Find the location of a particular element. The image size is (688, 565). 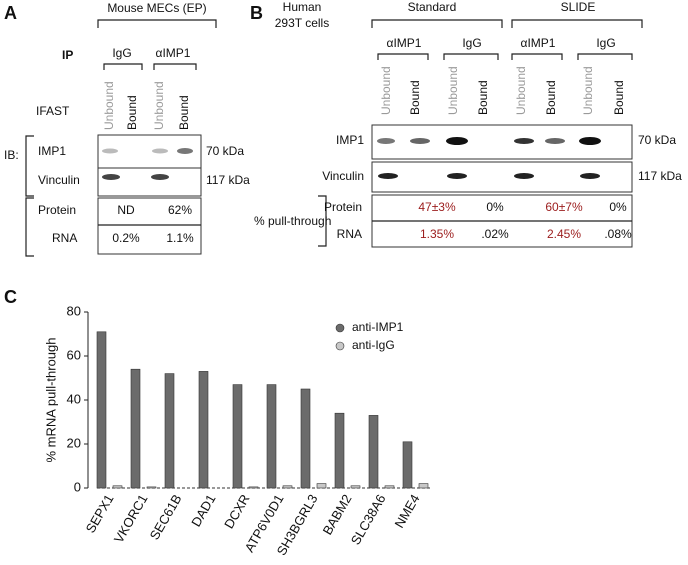

table-cell: 1.35% is located at coordinates (437, 234).